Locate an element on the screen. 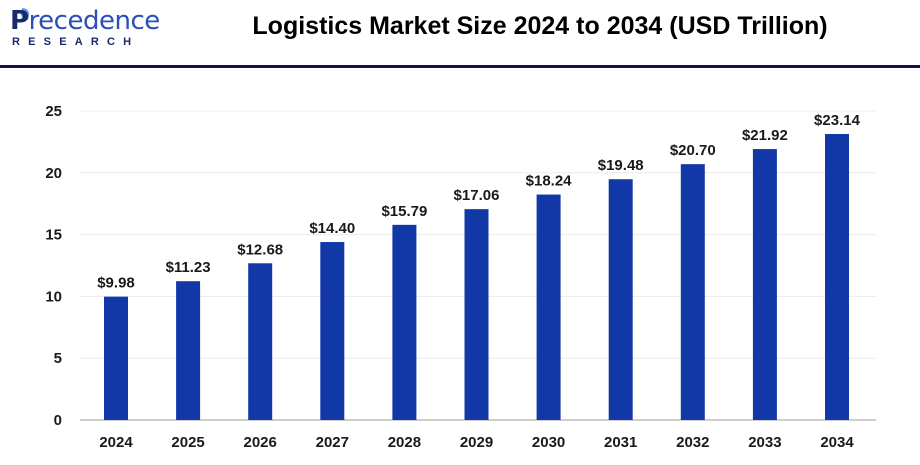 The height and width of the screenshot is (465, 920). x-tick-label: 2030 is located at coordinates (548, 442).